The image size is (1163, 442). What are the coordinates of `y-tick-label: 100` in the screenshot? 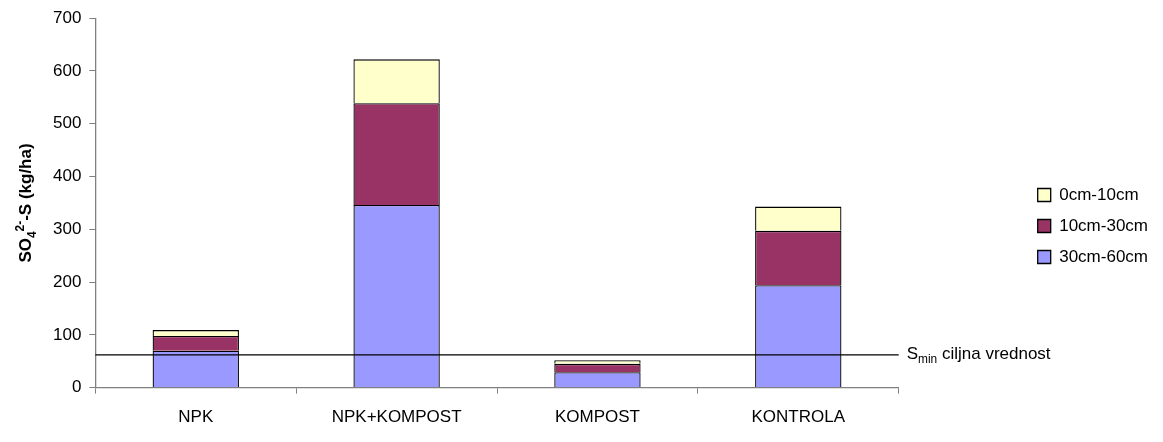 It's located at (67, 334).